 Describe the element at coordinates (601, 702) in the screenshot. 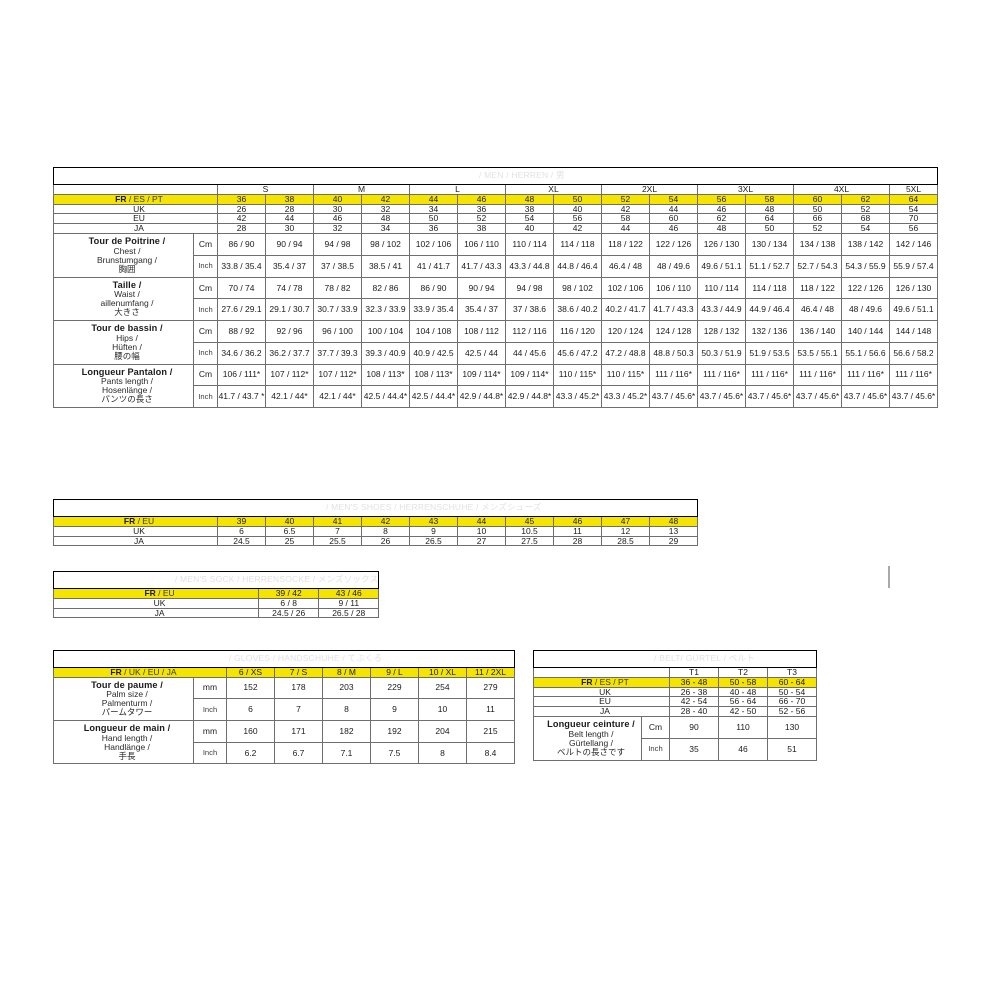

I see `belt-region-row-eu-label: EU` at that location.